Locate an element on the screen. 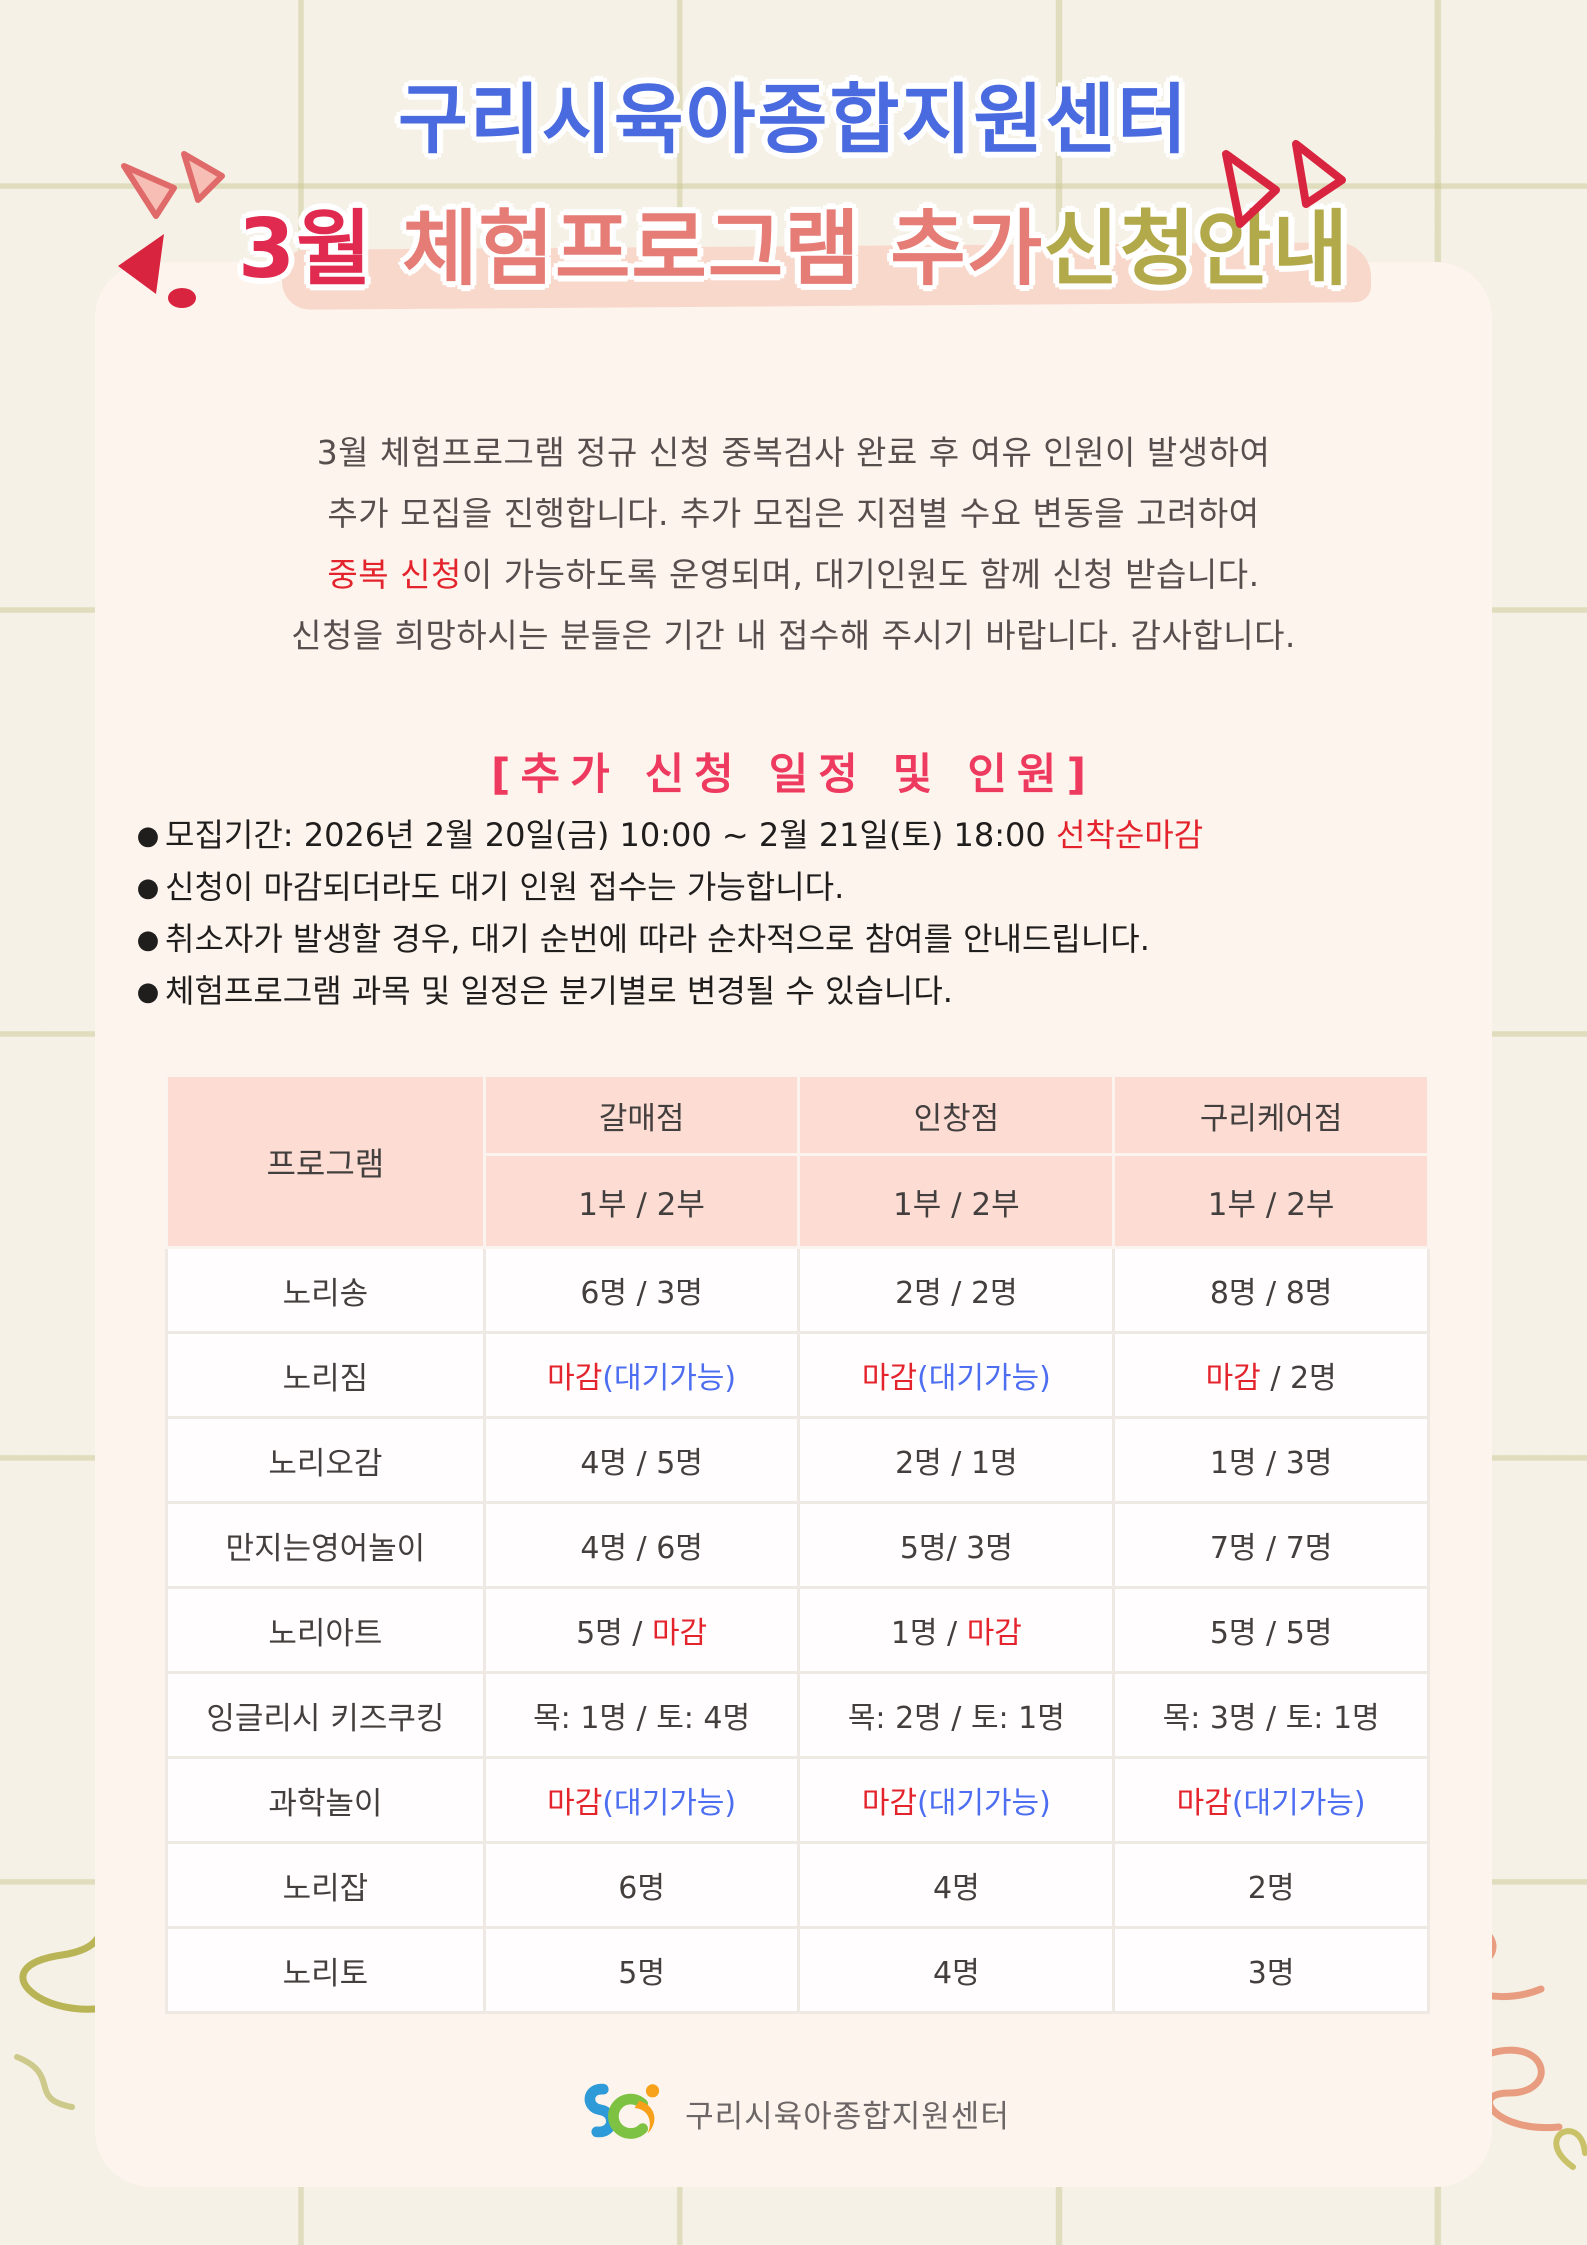 The width and height of the screenshot is (1587, 2245). footer-org-name: 구리시육아종합지원센터 is located at coordinates (847, 2116).